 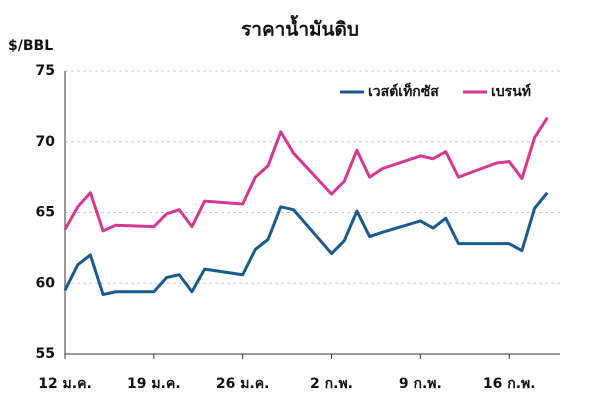 I want to click on y-axis-label: $/BBL, so click(x=30, y=46).